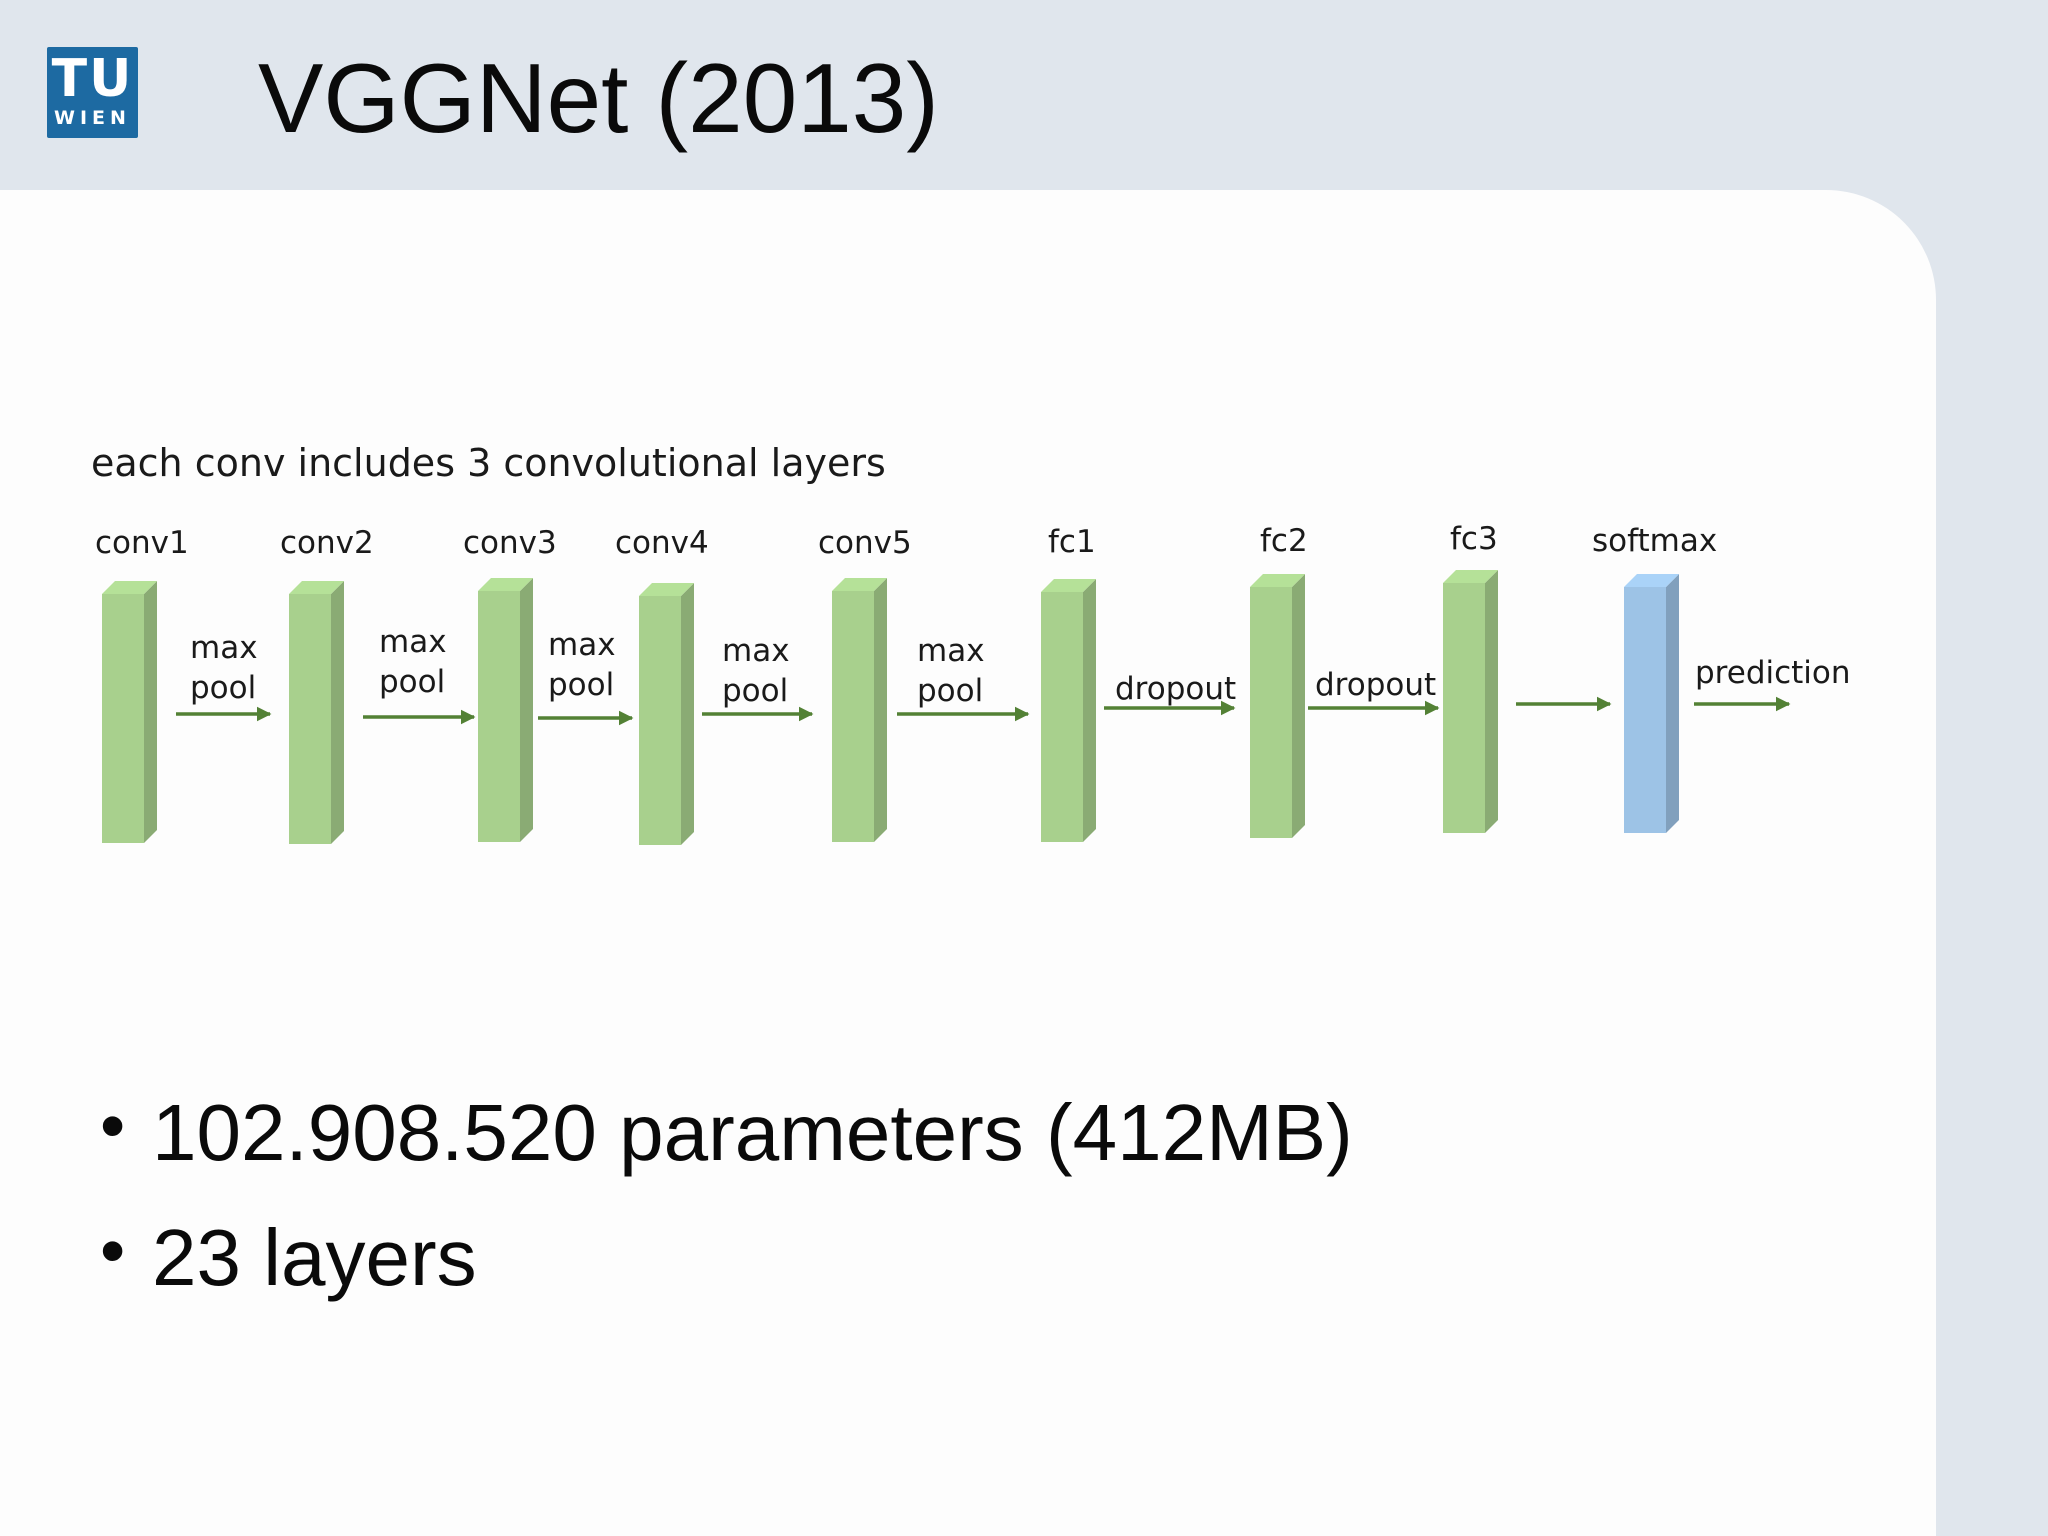 The width and height of the screenshot is (2048, 1536). I want to click on layer-conv2-top, so click(316, 587).